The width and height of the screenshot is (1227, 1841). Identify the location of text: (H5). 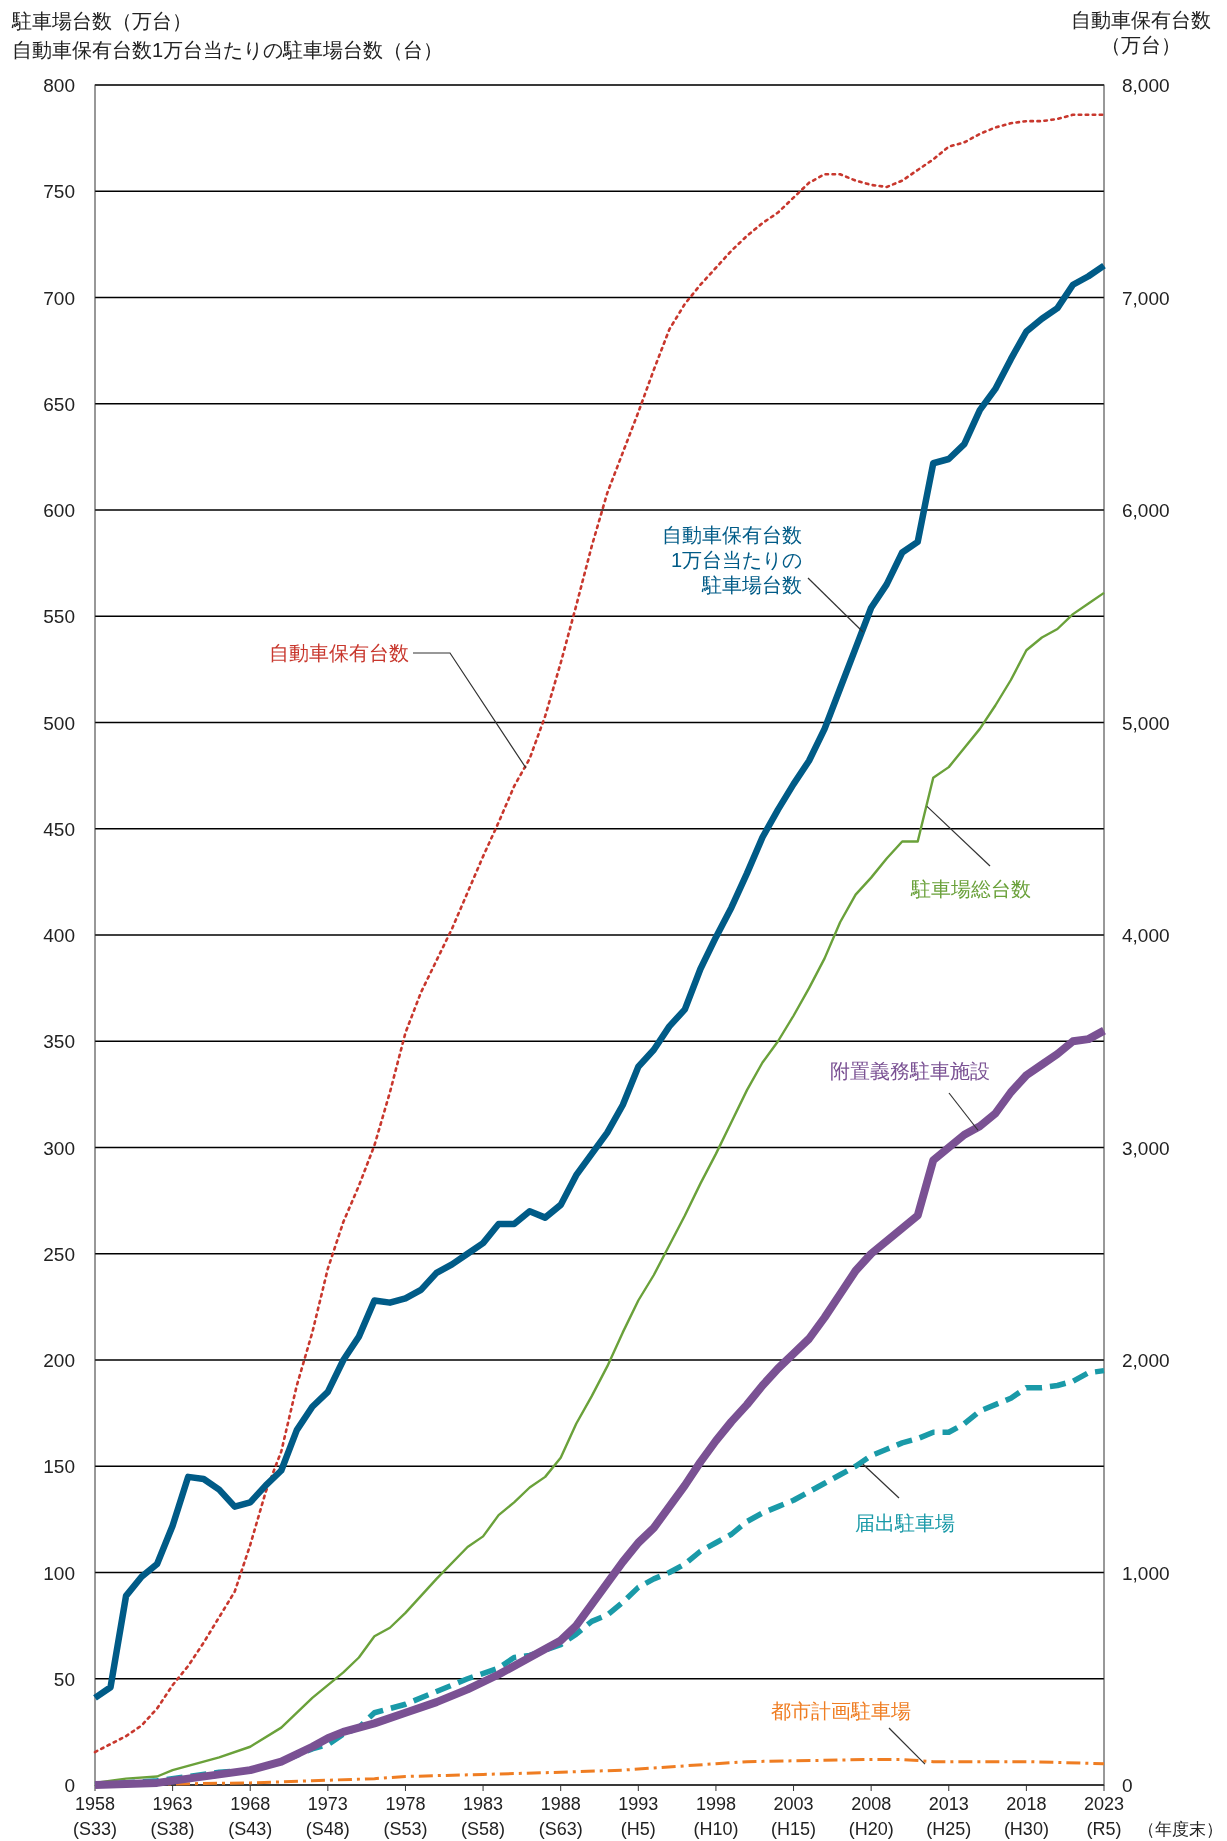
(638, 1829).